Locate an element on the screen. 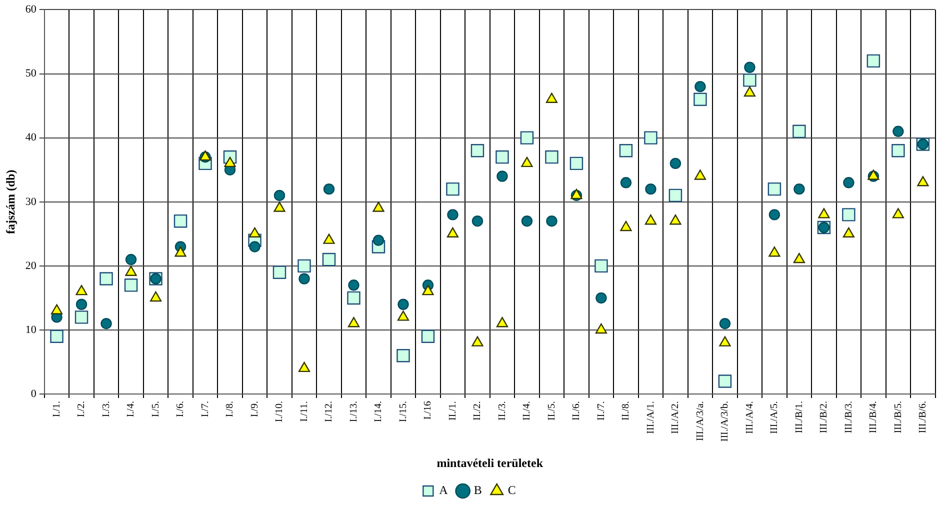 The width and height of the screenshot is (945, 507). x-tick-label: III./A/3/b. is located at coordinates (725, 421).